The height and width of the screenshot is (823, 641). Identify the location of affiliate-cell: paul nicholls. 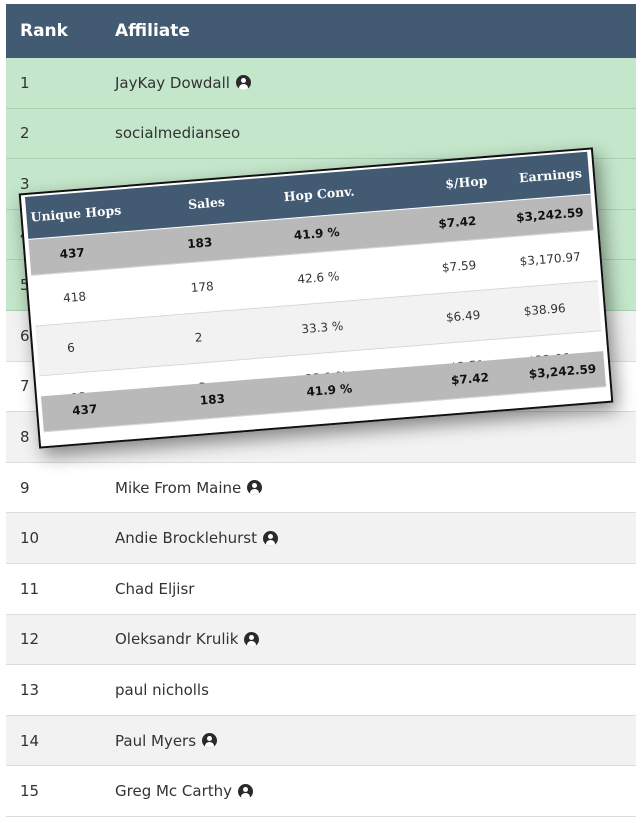
(155, 690).